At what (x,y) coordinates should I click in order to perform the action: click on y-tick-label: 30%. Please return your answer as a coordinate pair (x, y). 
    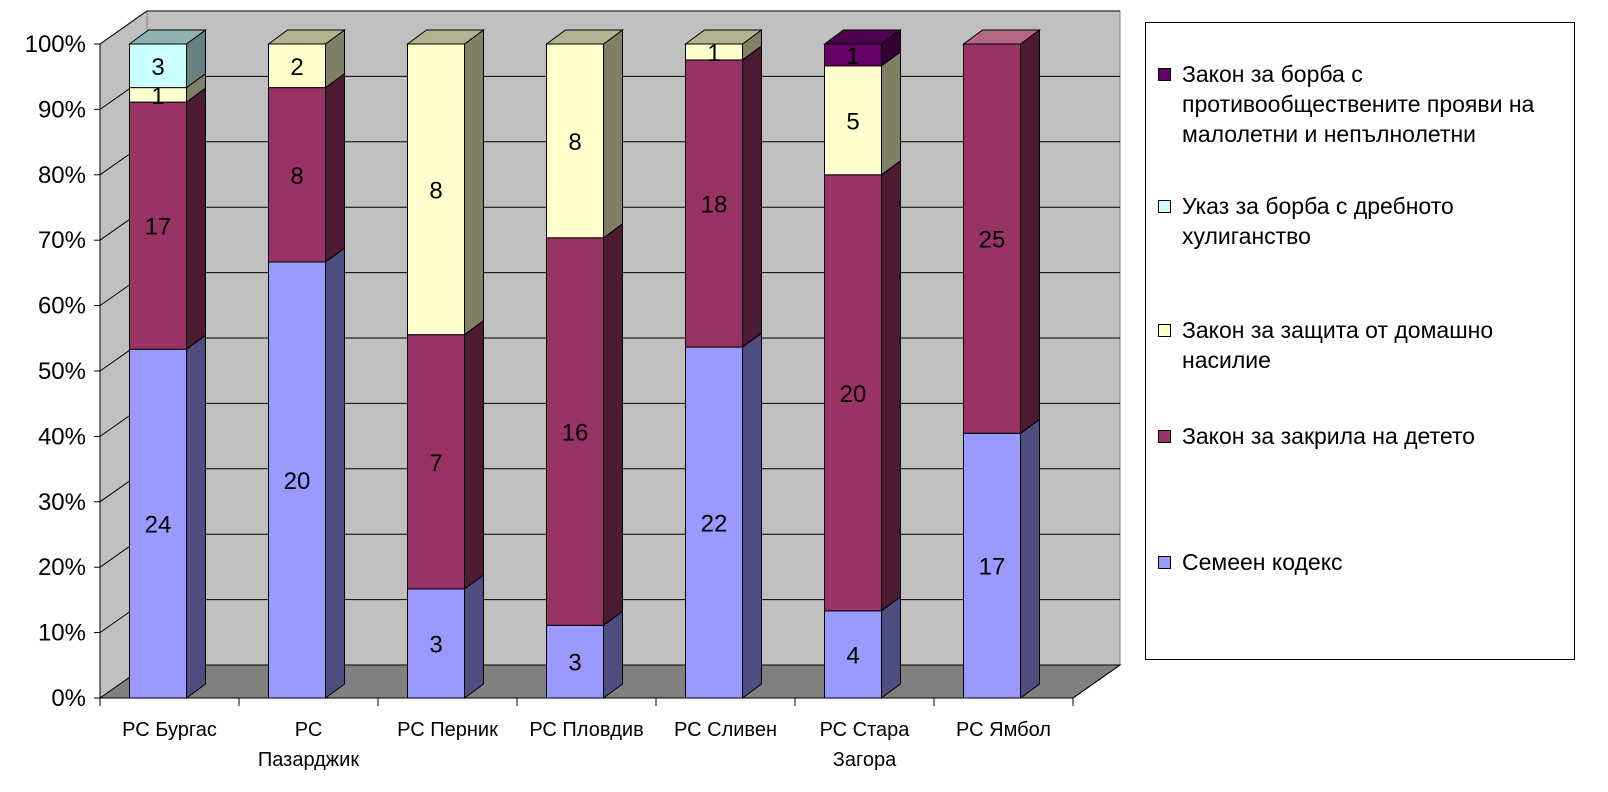
    Looking at the image, I should click on (62, 502).